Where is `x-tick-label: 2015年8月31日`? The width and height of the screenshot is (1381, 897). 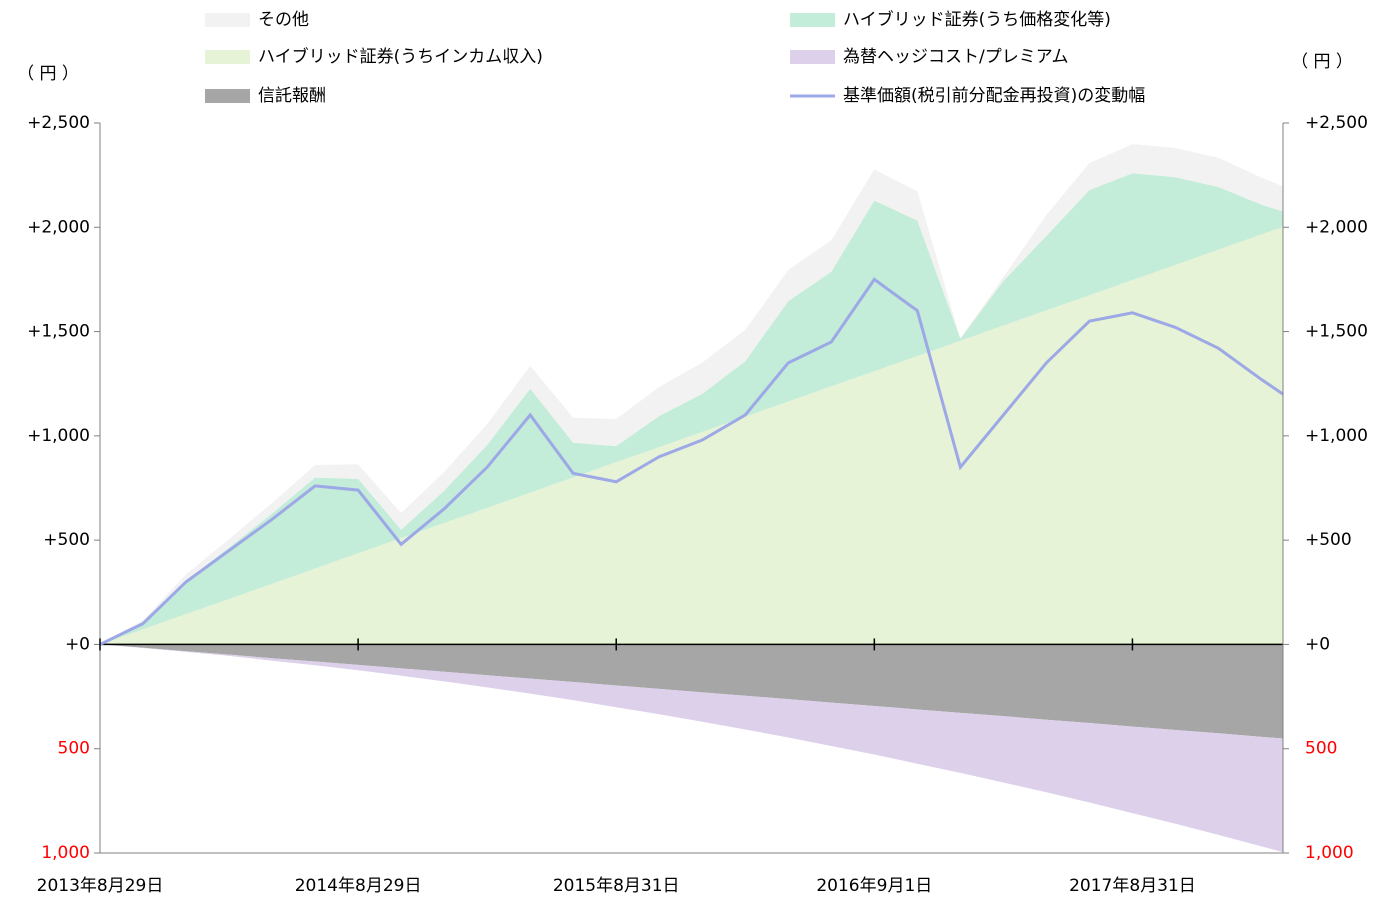
x-tick-label: 2015年8月31日 is located at coordinates (616, 886).